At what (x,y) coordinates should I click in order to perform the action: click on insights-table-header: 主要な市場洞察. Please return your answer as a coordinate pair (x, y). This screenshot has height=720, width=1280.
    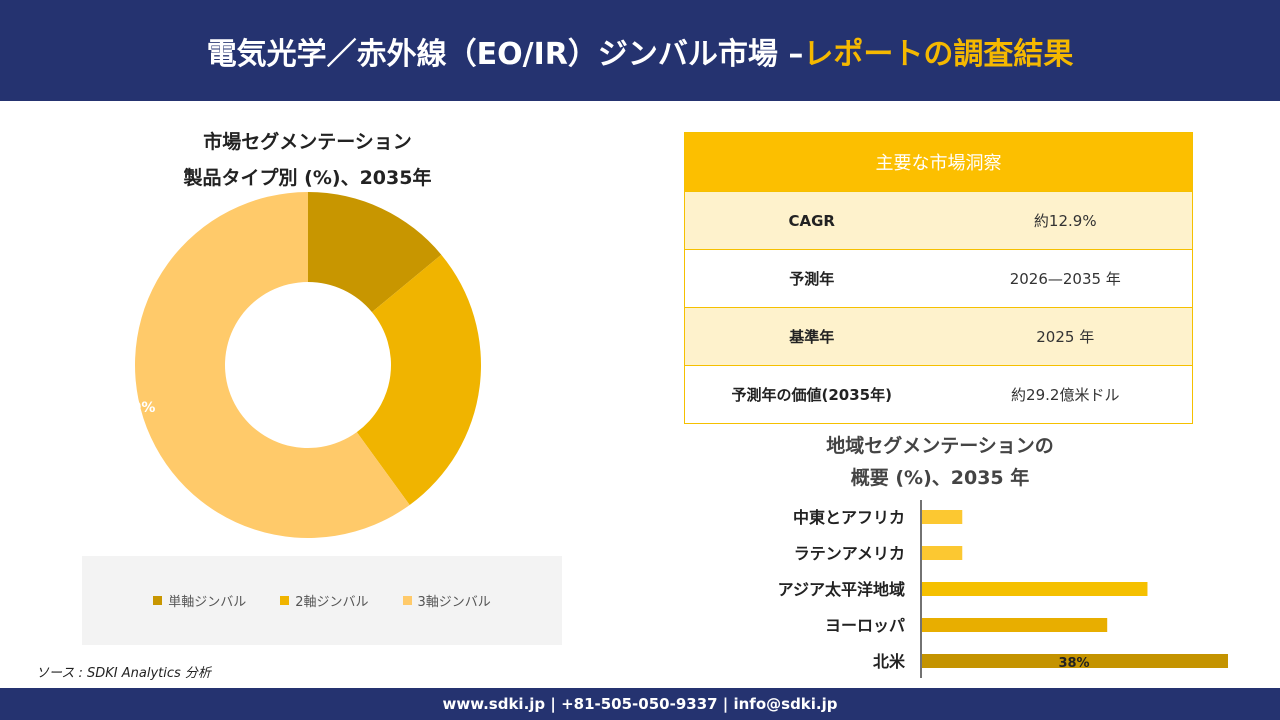
    Looking at the image, I should click on (938, 162).